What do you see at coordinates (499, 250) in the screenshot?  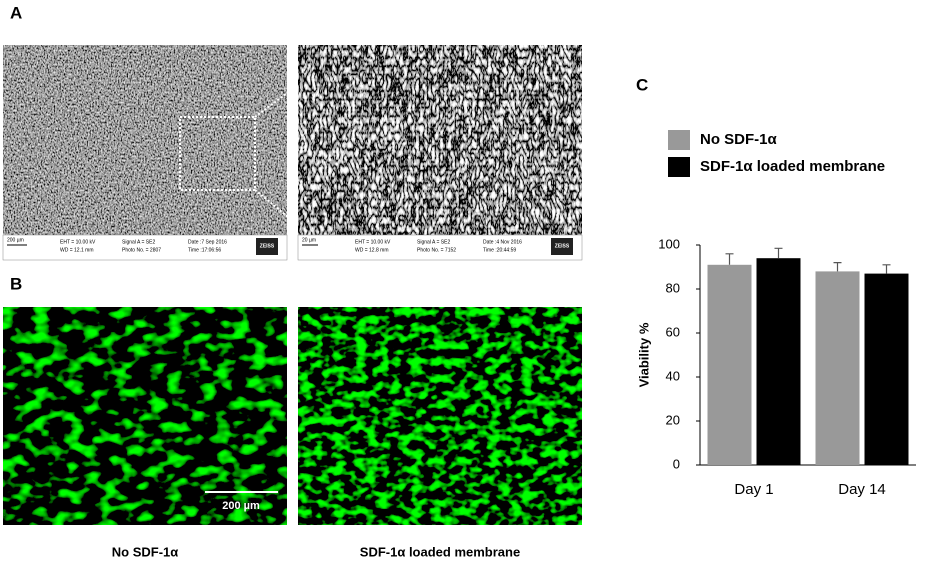 I see `info: Time :20:44:59` at bounding box center [499, 250].